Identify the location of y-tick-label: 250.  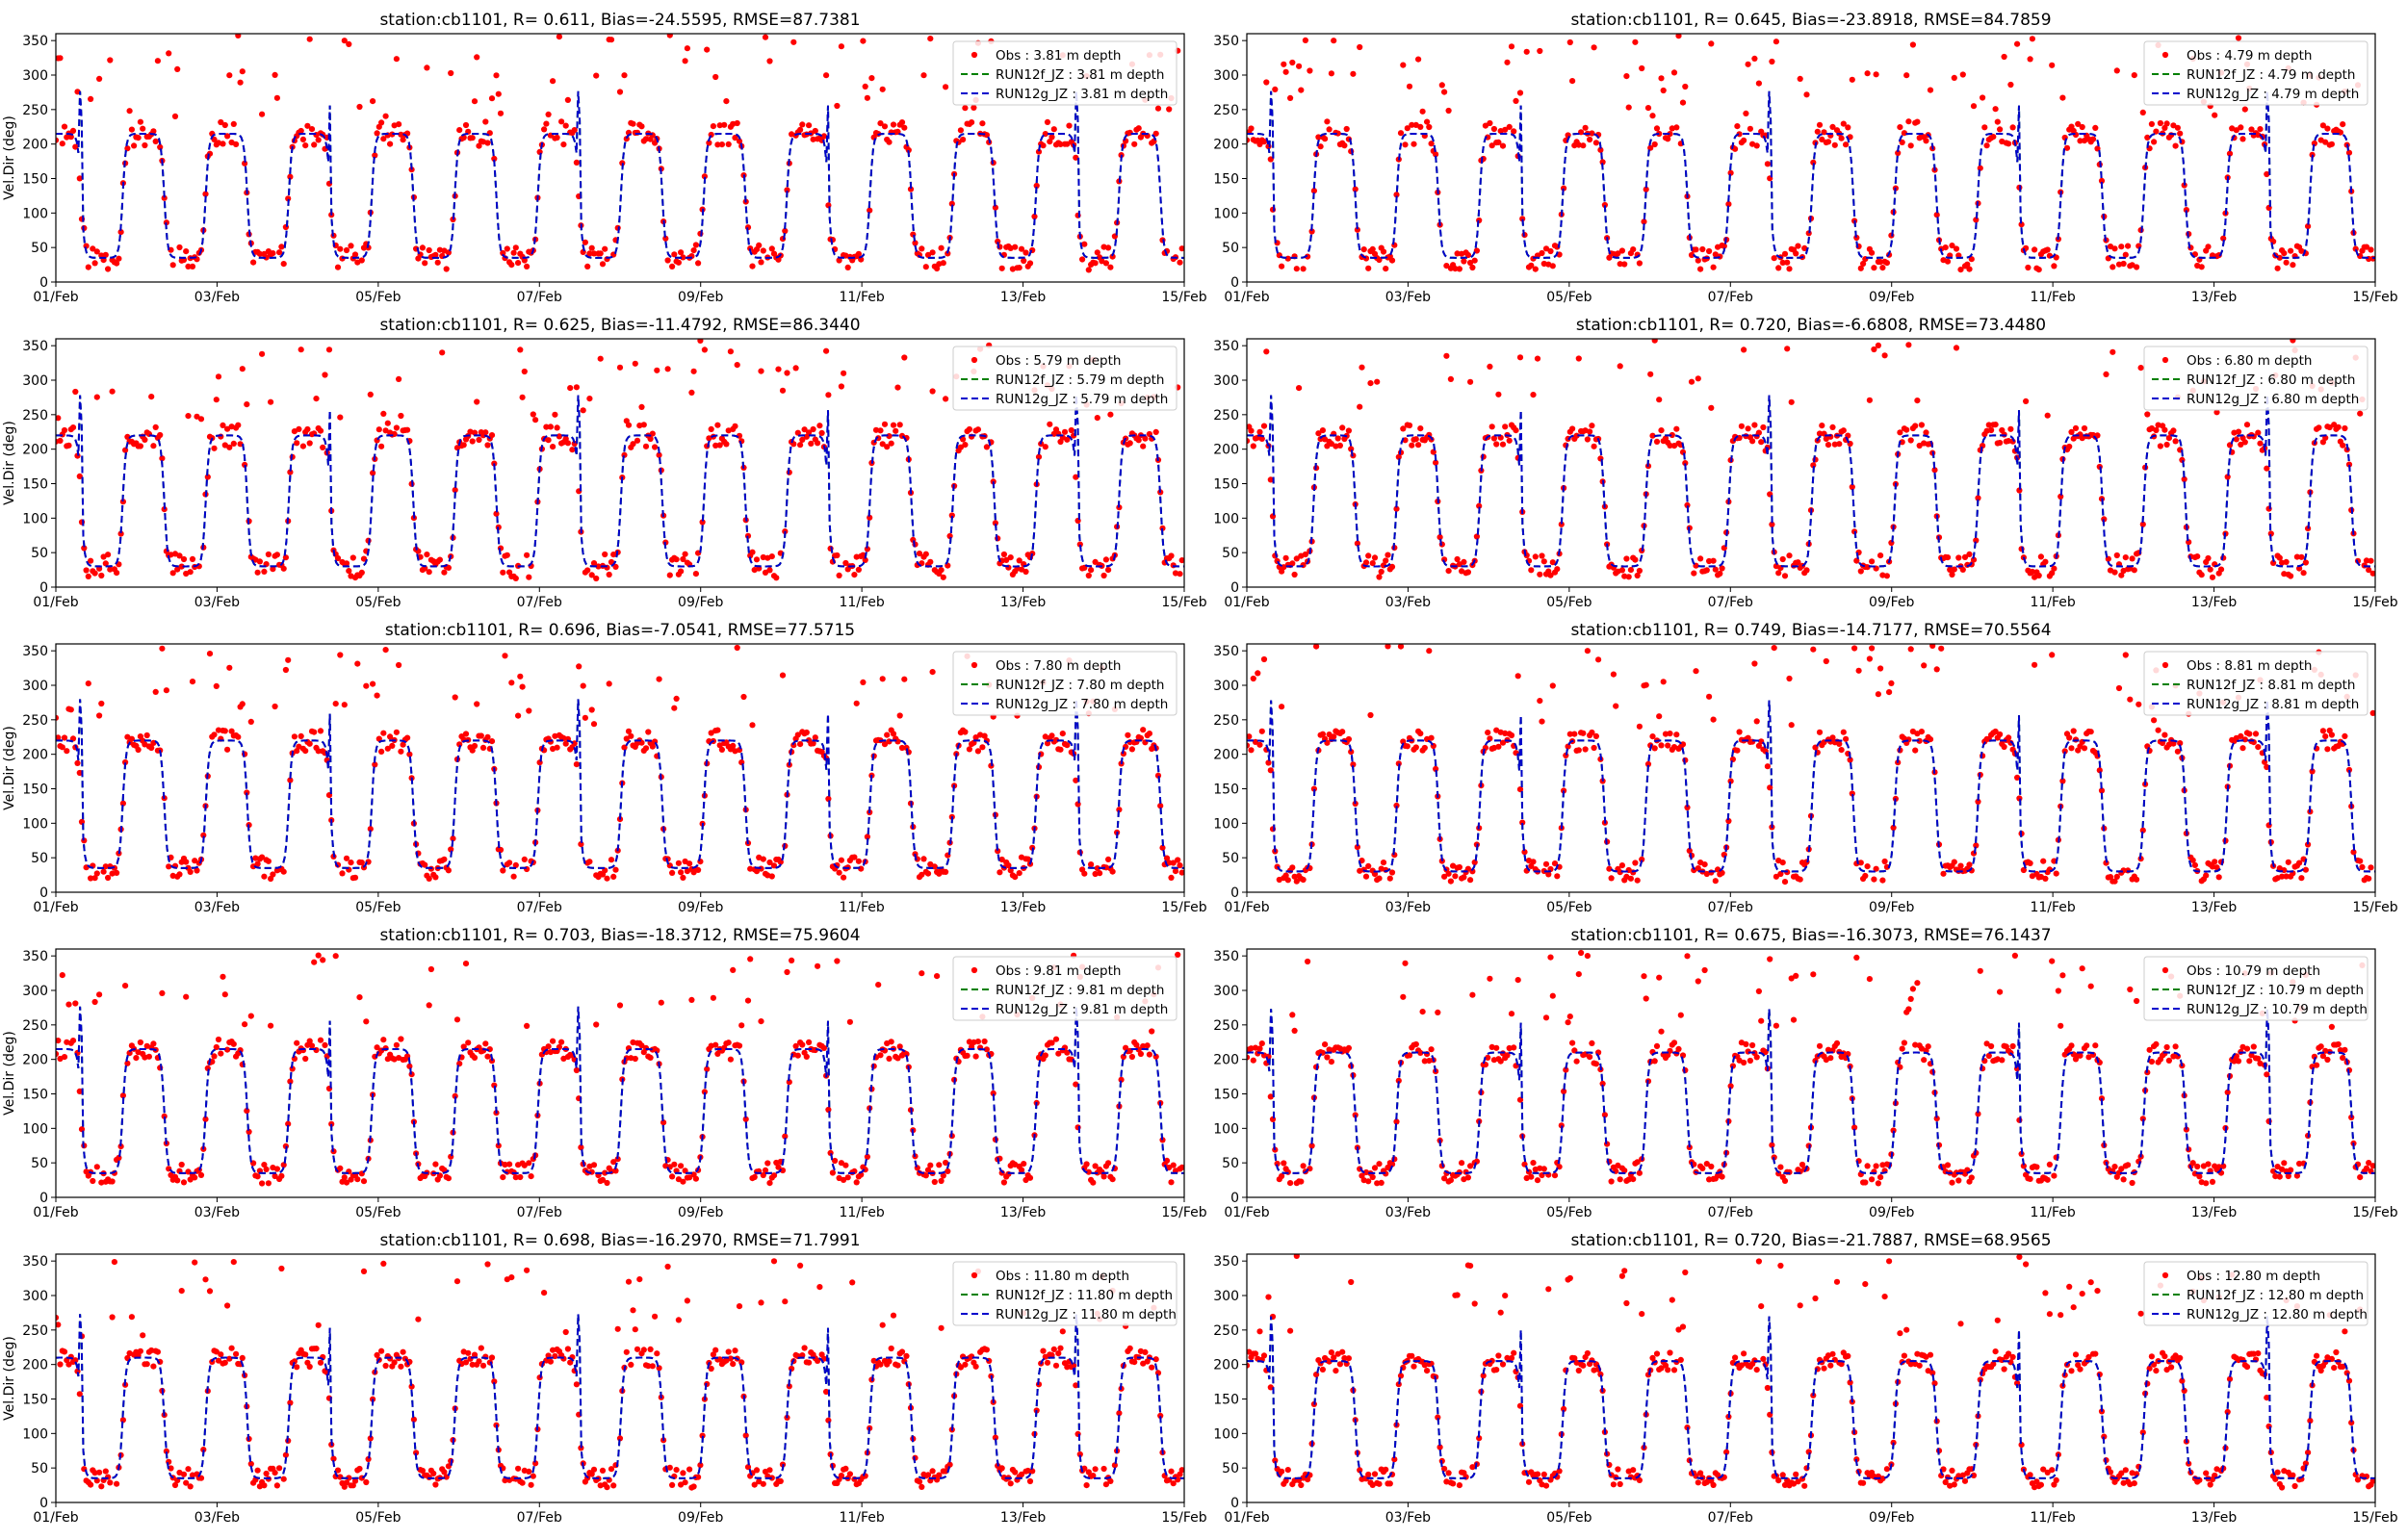
(1226, 110).